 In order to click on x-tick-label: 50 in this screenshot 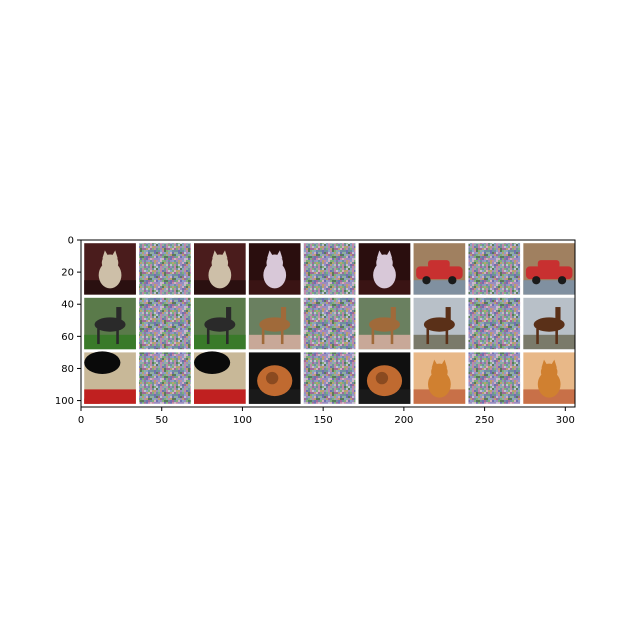, I will do `click(161, 420)`.